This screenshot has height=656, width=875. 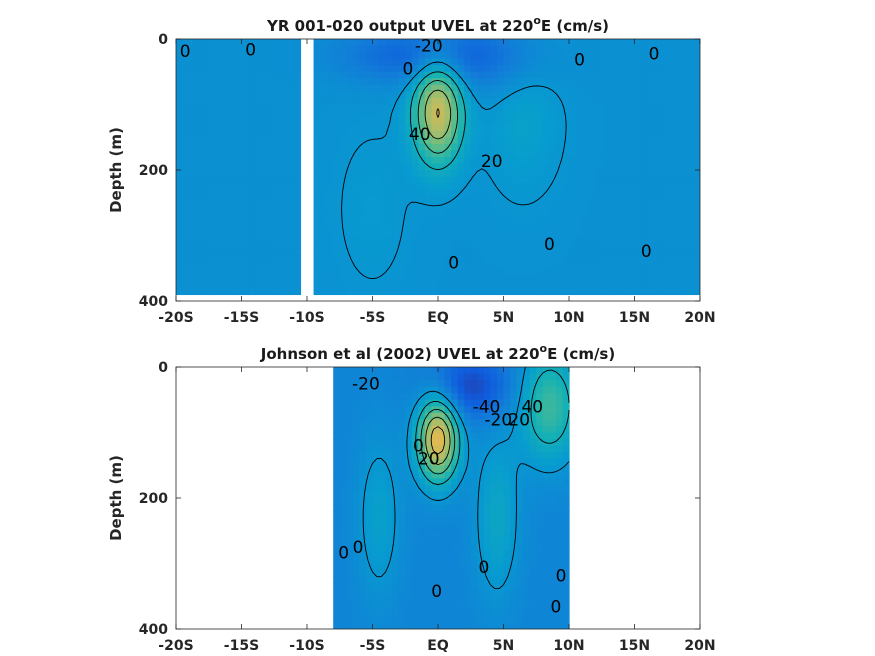 What do you see at coordinates (153, 302) in the screenshot?
I see `y-tick-label: 400` at bounding box center [153, 302].